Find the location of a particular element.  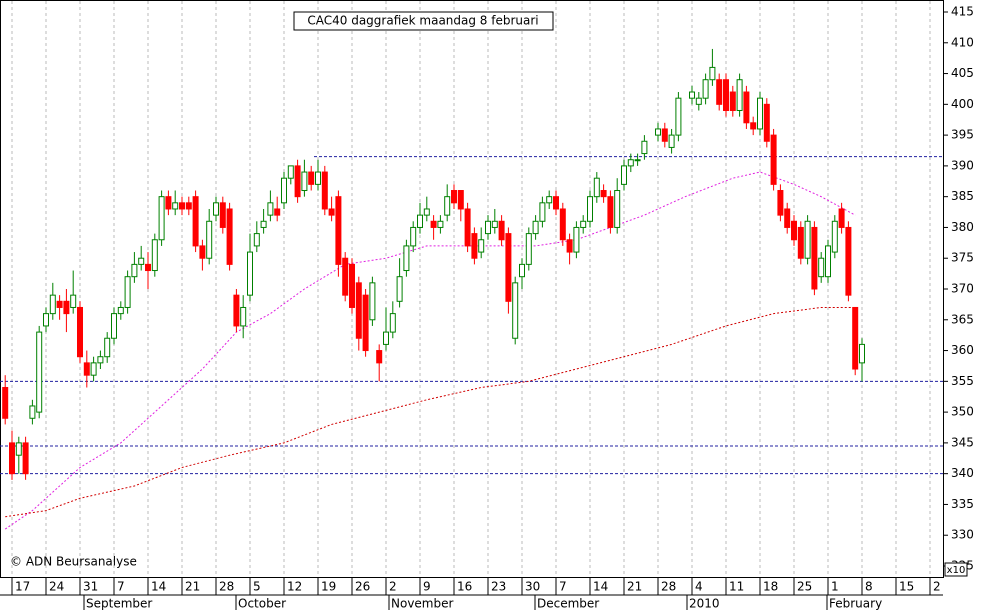

x-tick-label: 23 is located at coordinates (498, 587).